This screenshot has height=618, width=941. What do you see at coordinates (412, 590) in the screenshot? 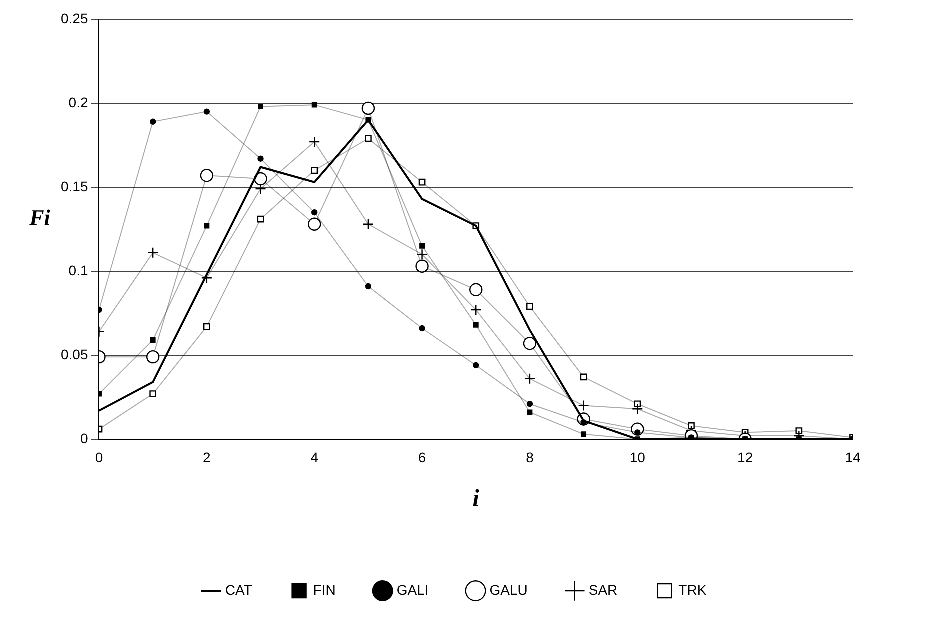
I see `legend-label: GALI` at bounding box center [412, 590].